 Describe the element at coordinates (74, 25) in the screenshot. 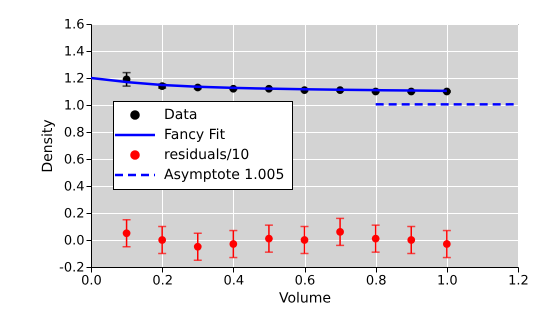

I see `y-tick-label: 1.6` at that location.